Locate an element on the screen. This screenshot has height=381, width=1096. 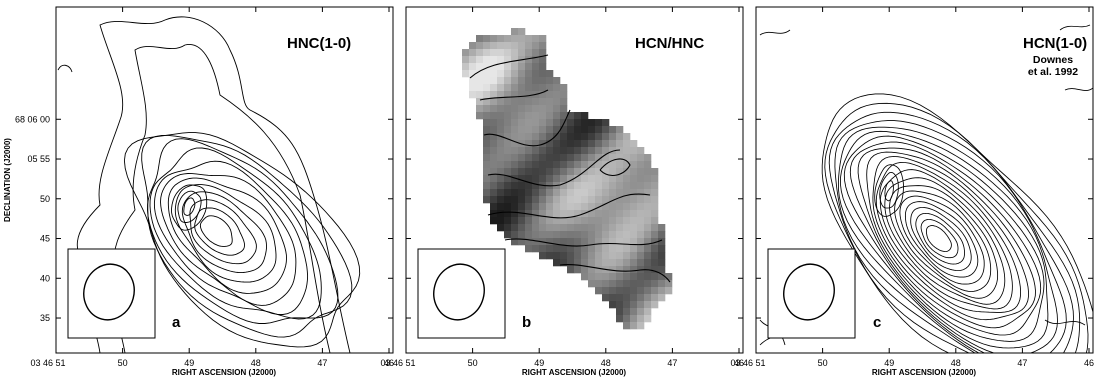
panel-b-title: HCN/HNC is located at coordinates (669, 43).